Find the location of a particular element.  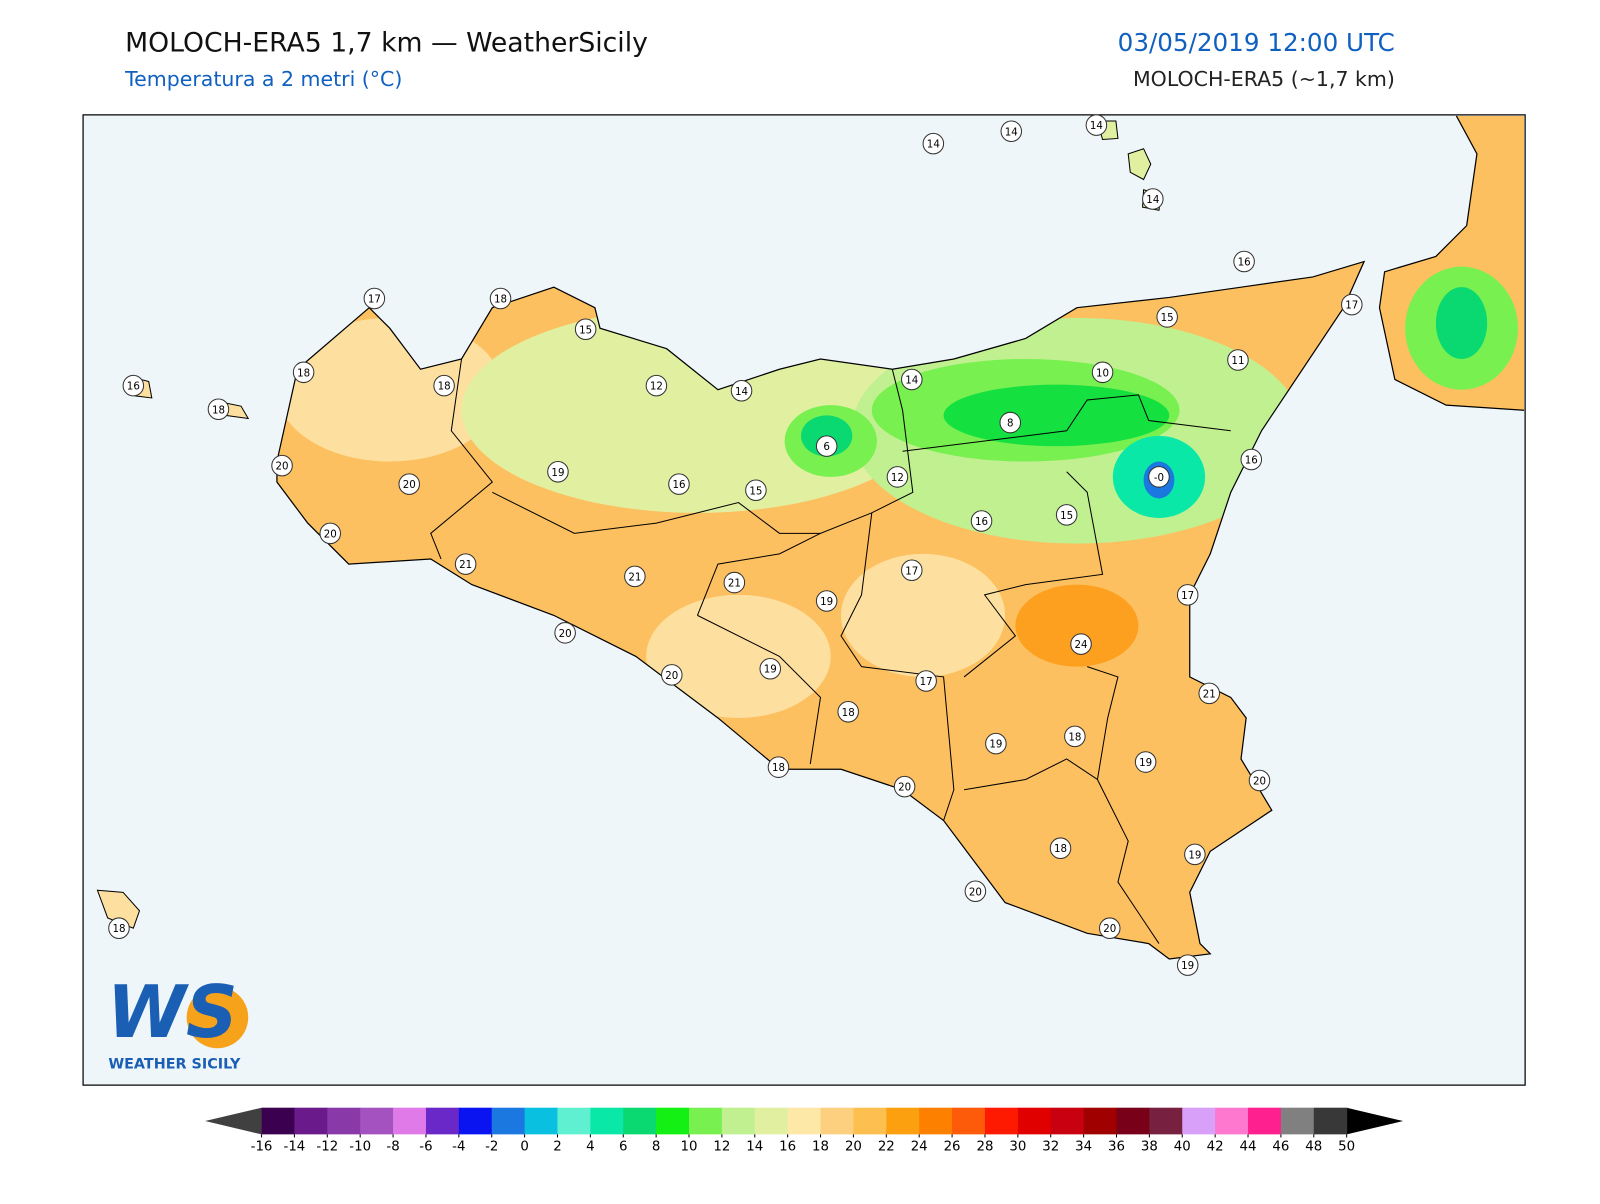

station-value: 6 is located at coordinates (826, 447).